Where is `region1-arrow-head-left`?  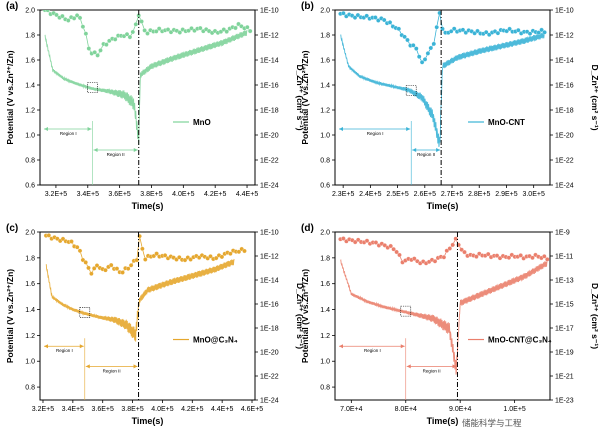
region1-arrow-head-left is located at coordinates (341, 129).